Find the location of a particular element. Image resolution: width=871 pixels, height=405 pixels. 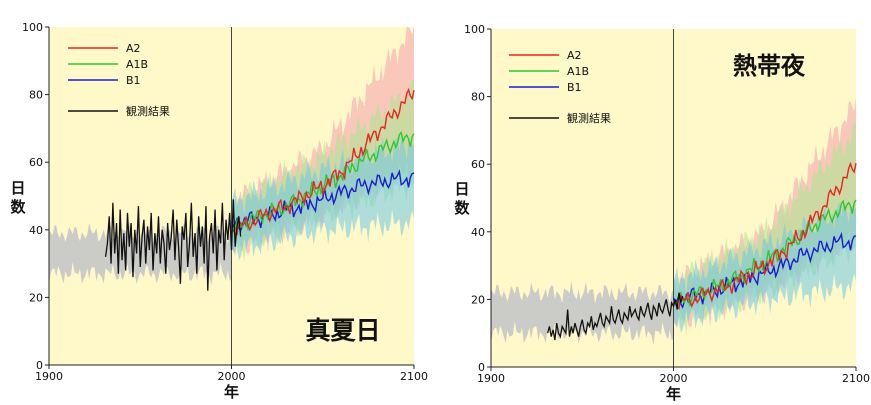

chart-title: 熱帯夜 is located at coordinates (769, 66).